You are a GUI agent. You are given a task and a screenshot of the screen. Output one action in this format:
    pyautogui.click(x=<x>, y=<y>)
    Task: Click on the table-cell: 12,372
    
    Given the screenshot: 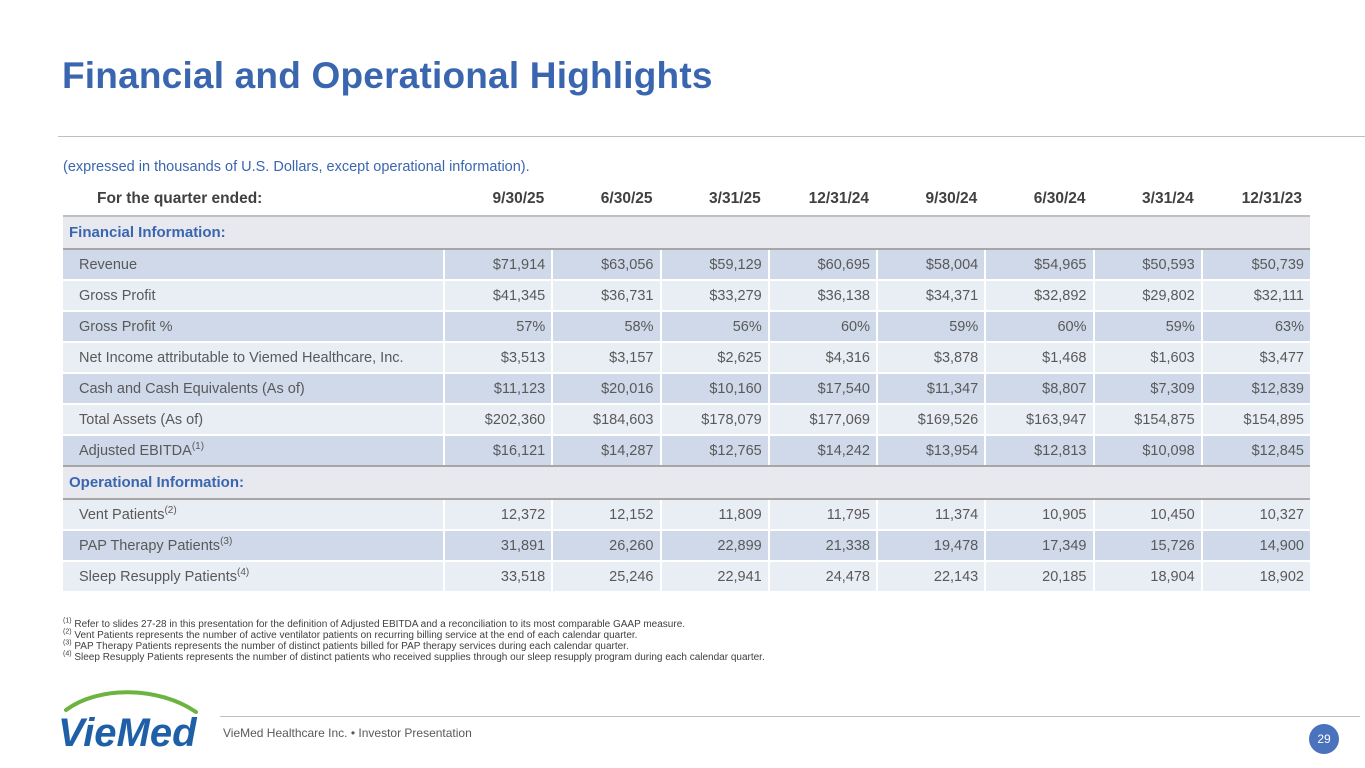 What is the action you would take?
    pyautogui.click(x=499, y=515)
    